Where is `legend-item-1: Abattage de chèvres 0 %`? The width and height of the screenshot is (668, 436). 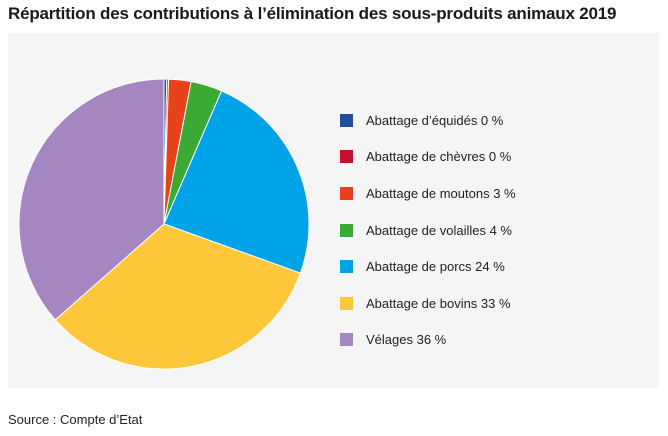 legend-item-1: Abattage de chèvres 0 % is located at coordinates (428, 157).